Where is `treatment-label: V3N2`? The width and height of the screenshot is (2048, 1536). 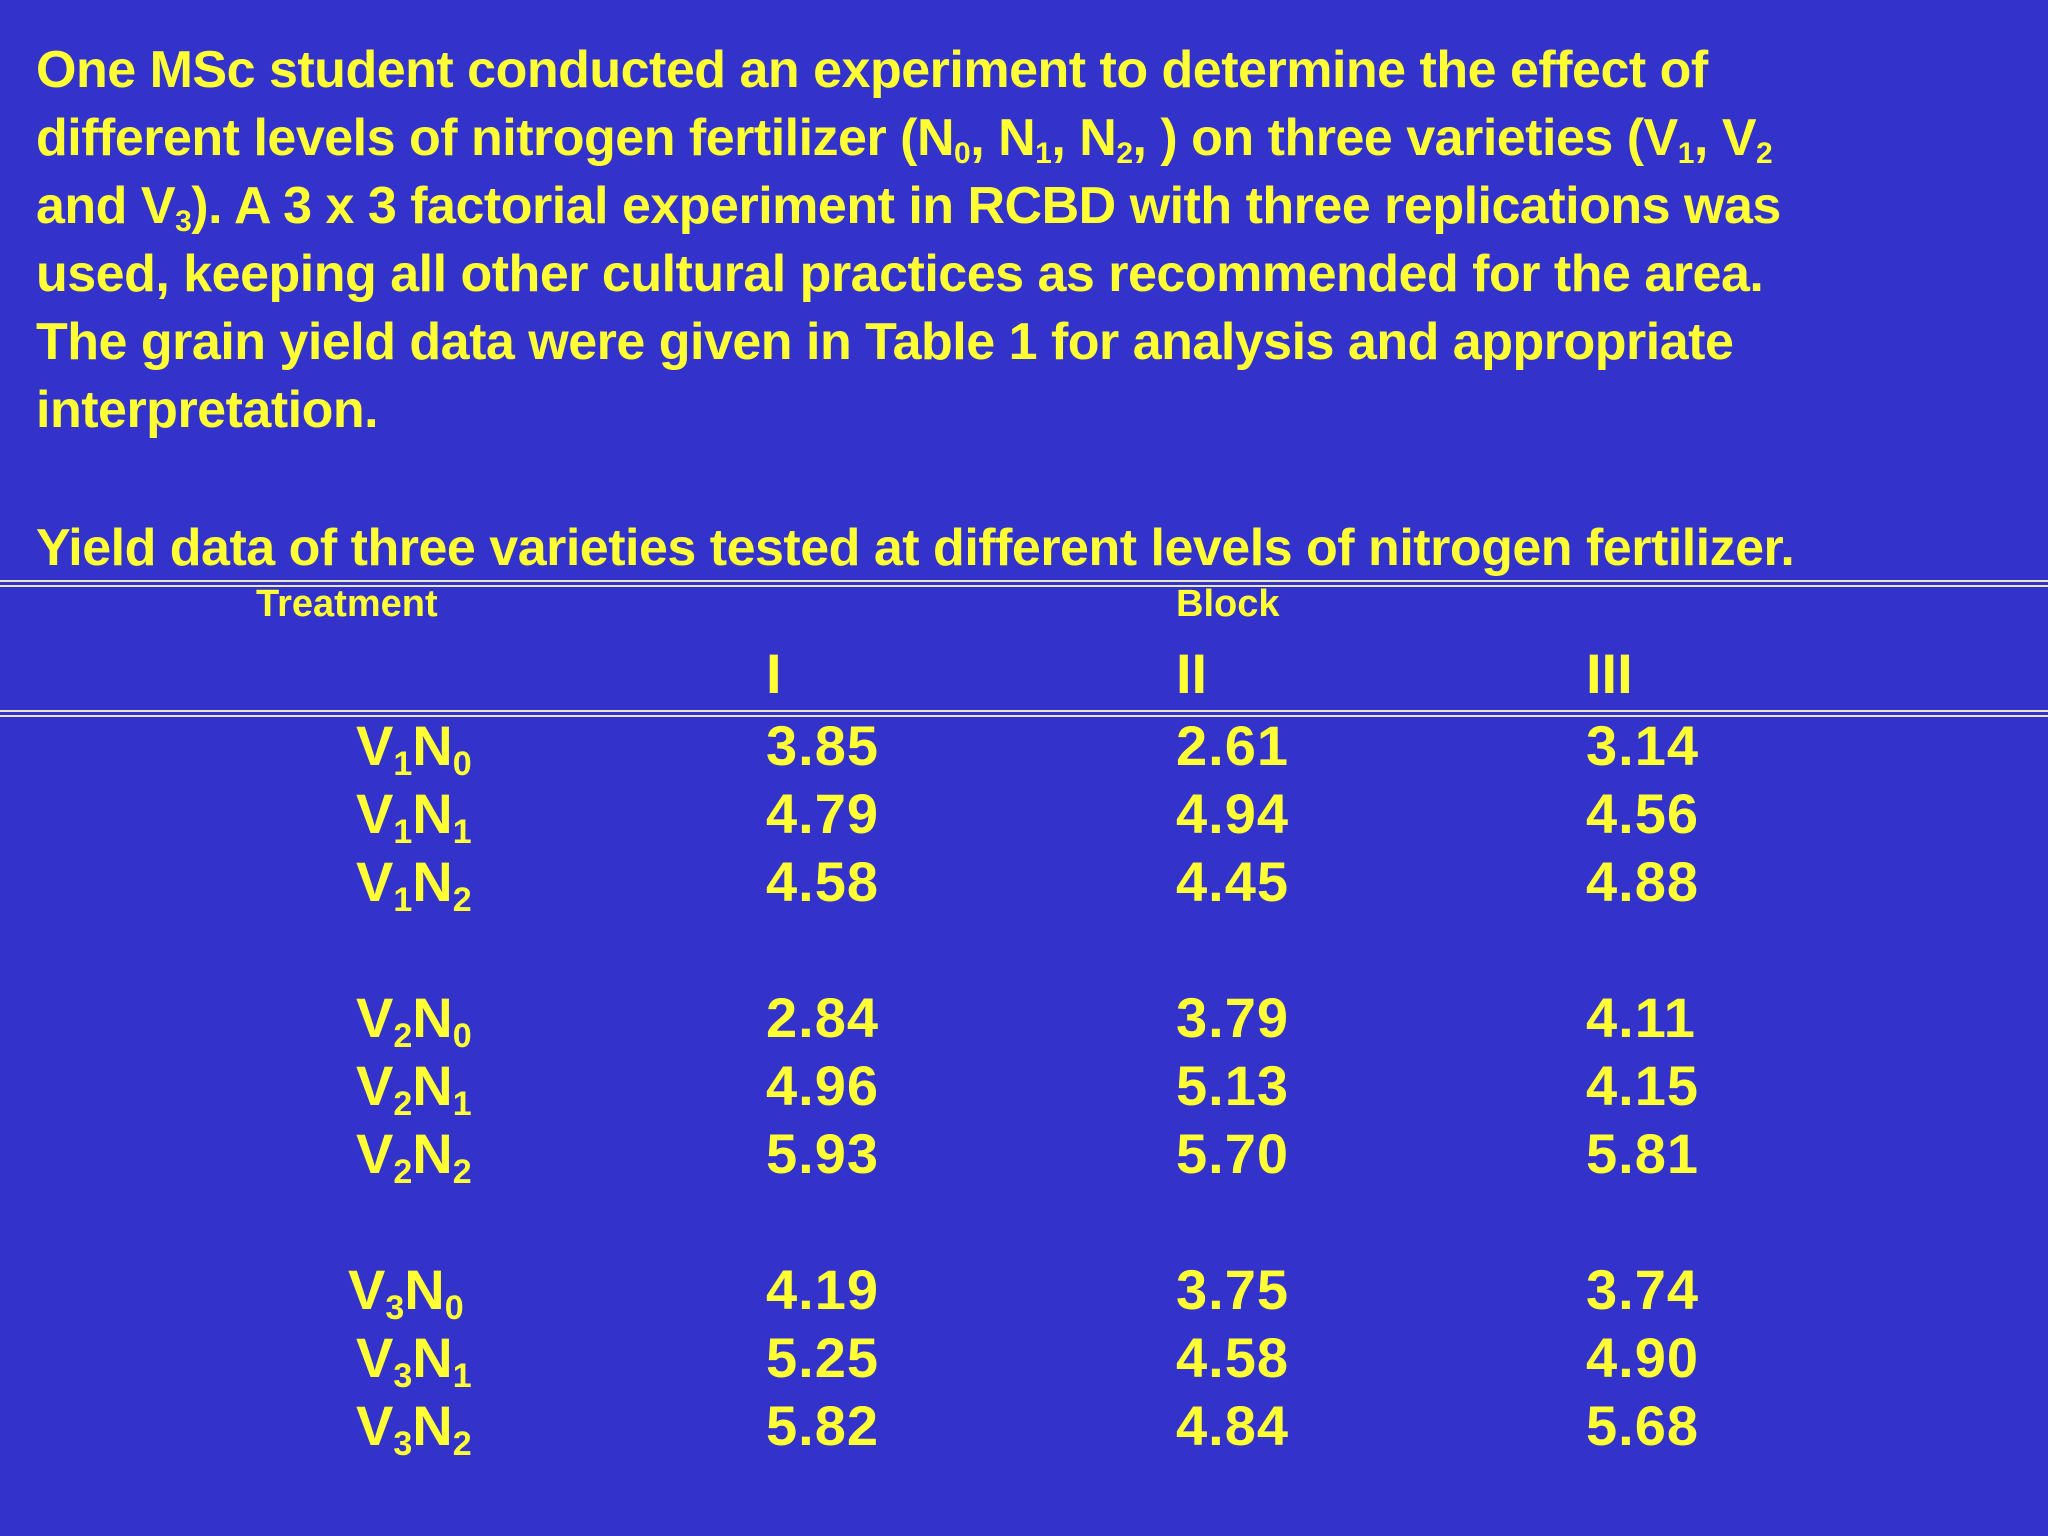 treatment-label: V3N2 is located at coordinates (414, 1427).